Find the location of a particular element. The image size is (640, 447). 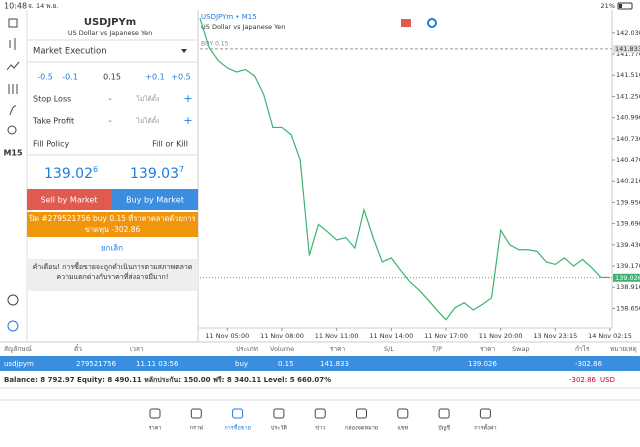

y-tick-label: 140.990 is located at coordinates (628, 118).